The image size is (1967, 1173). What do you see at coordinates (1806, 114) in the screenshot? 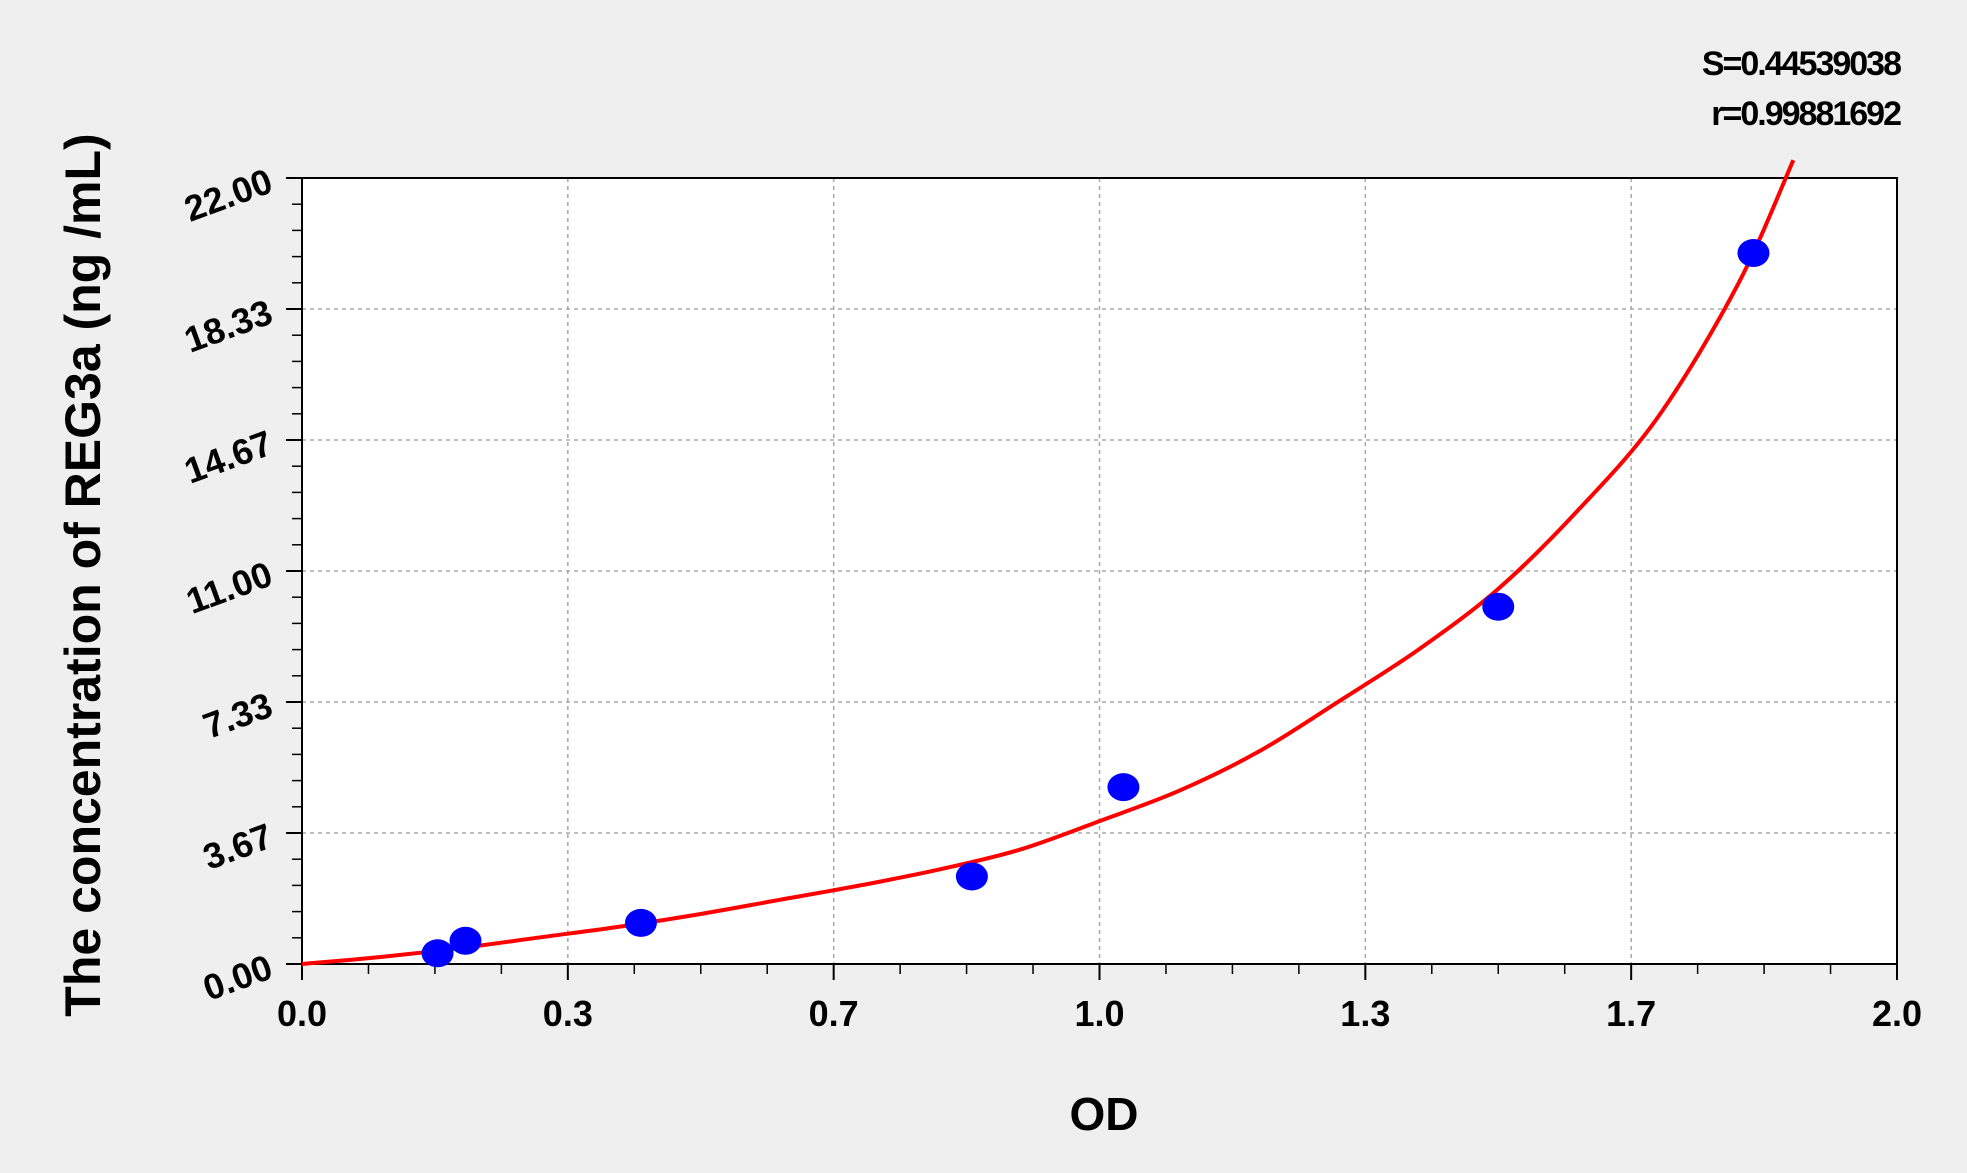
I see `r-value-annotation: r=0.99881692` at bounding box center [1806, 114].